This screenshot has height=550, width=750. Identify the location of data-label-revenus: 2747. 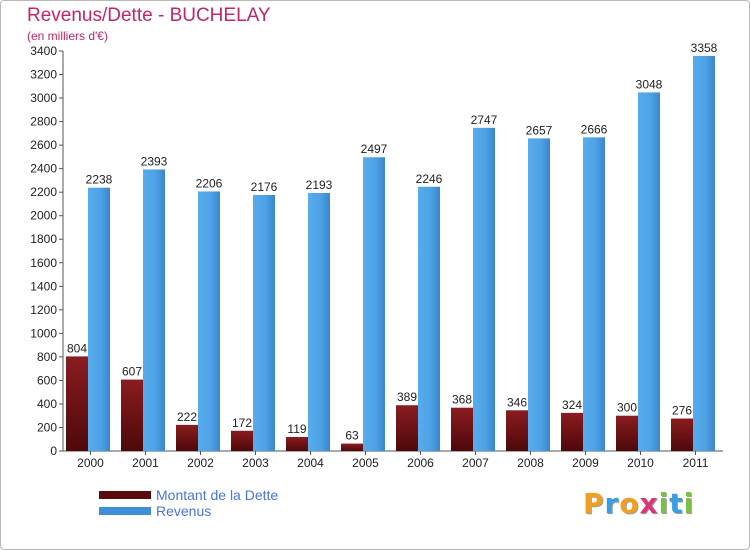
(484, 120).